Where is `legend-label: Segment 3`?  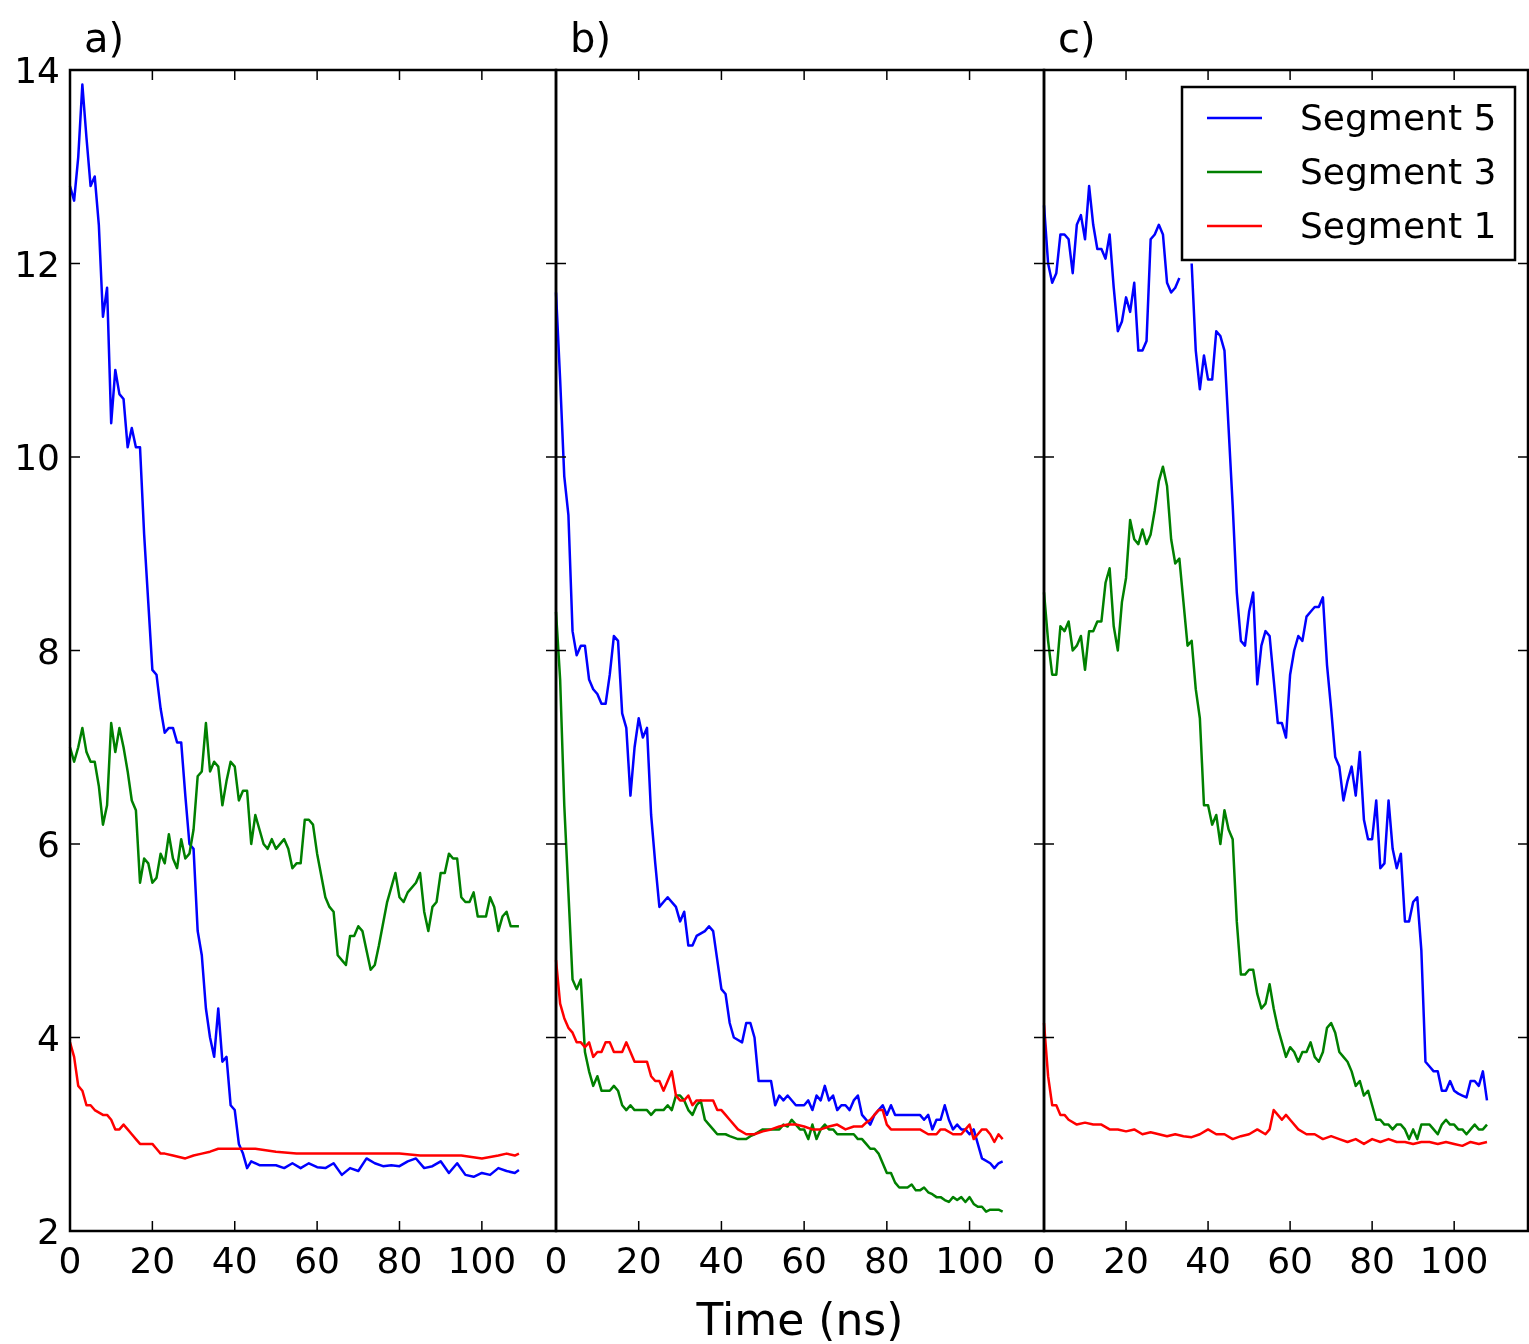 legend-label: Segment 3 is located at coordinates (1398, 171).